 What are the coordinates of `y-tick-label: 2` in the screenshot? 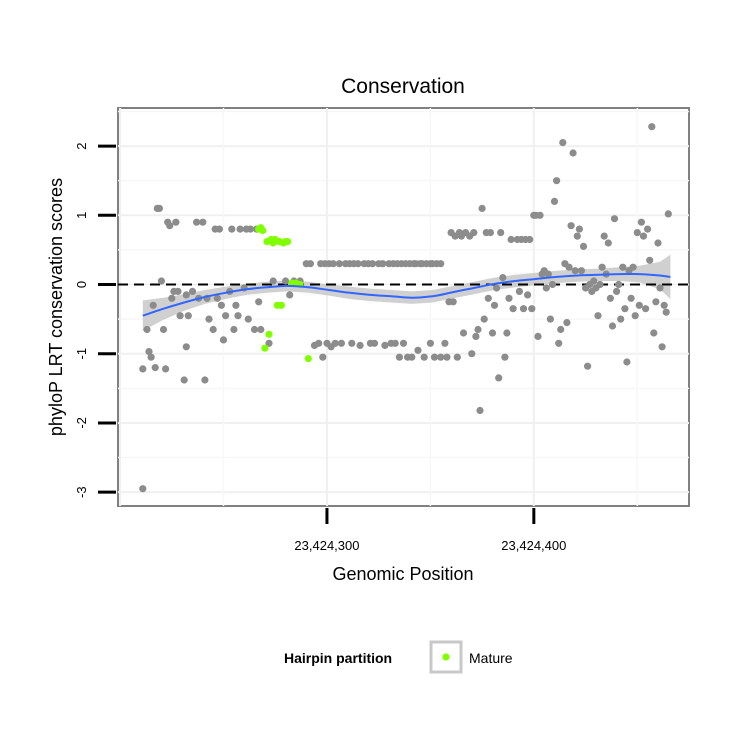 It's located at (81, 145).